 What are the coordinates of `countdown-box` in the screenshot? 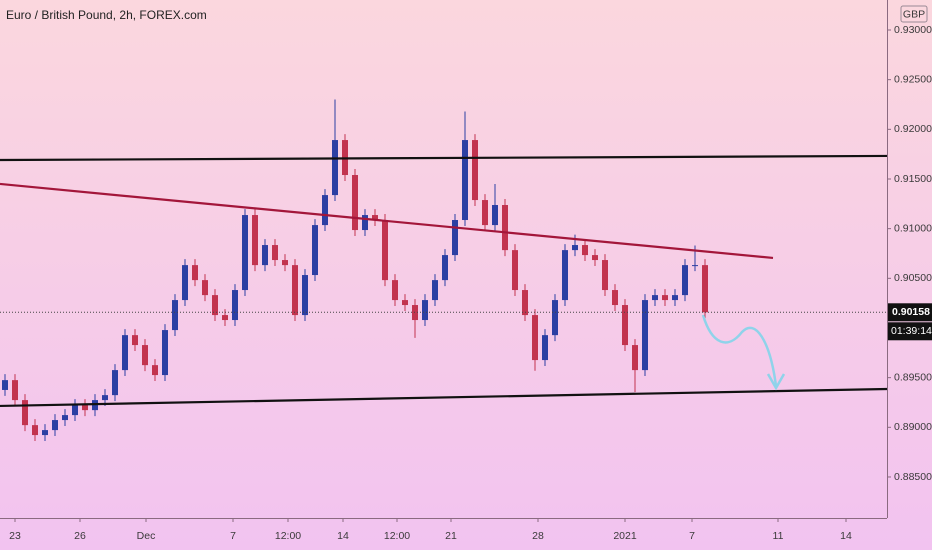 It's located at (910, 331).